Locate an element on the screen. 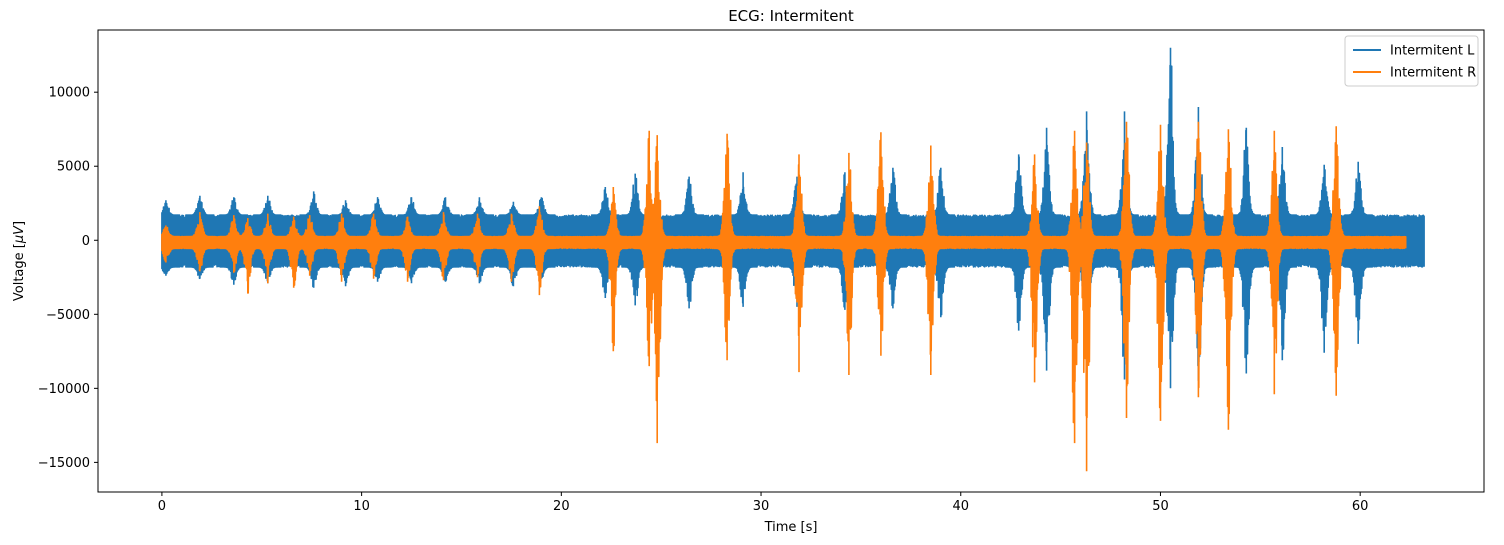 The image size is (1504, 545). y-tick-label: 5000 is located at coordinates (73, 167).